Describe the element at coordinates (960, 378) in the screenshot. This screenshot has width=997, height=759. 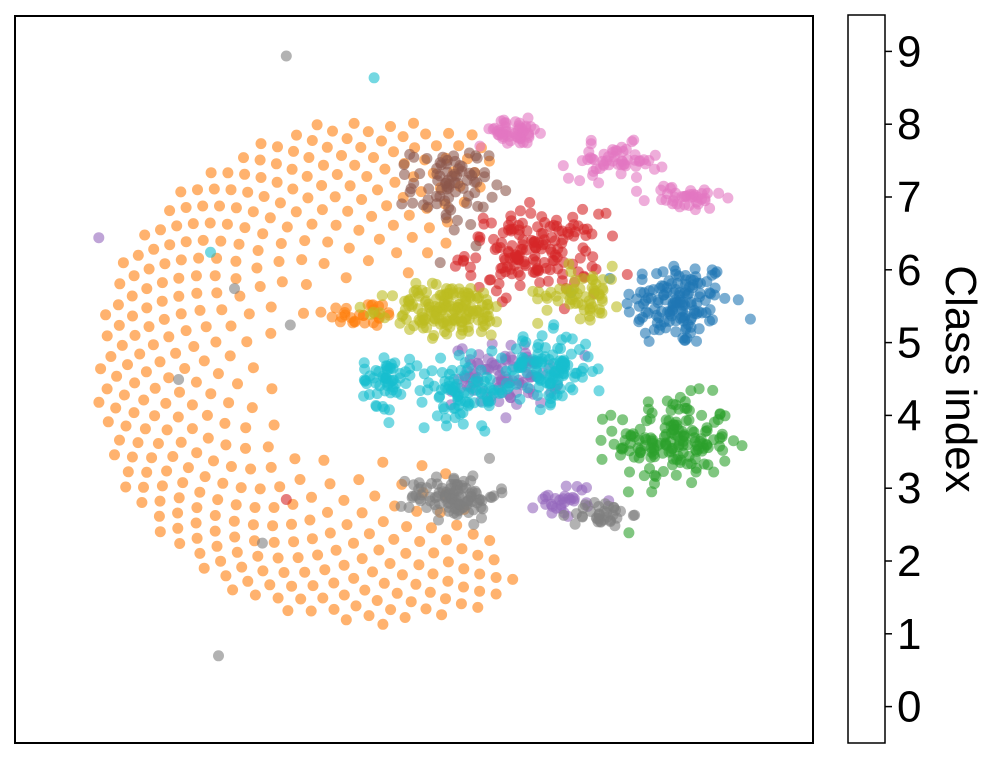
I see `colorbar-label: Class index` at that location.